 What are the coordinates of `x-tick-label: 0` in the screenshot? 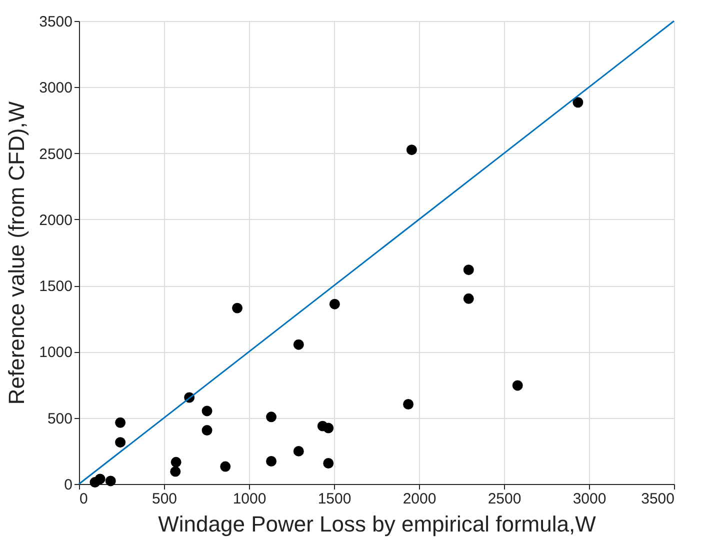 It's located at (84, 499).